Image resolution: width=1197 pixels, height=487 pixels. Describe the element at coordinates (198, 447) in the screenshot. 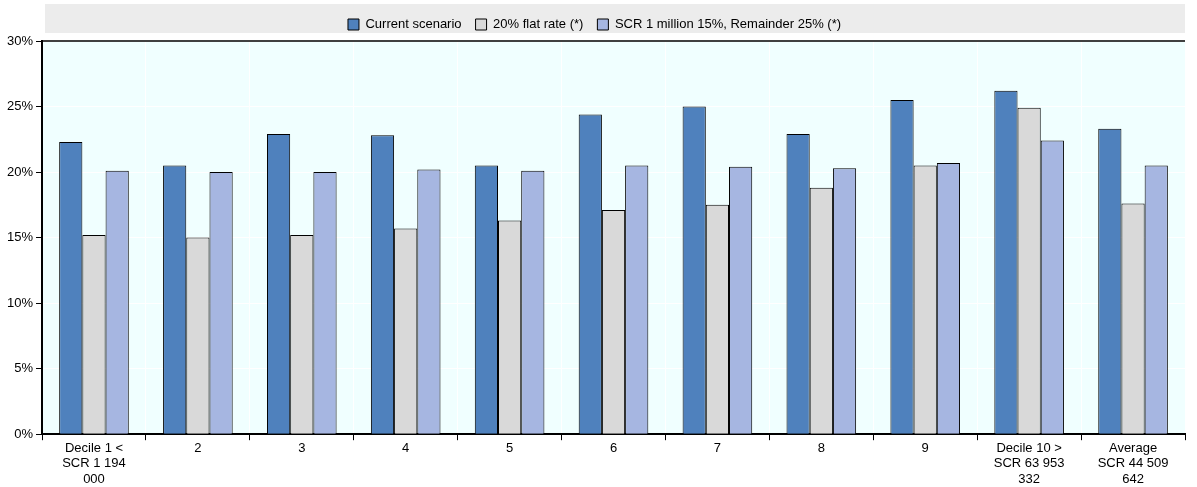

I see `x-tick-label: 2` at that location.